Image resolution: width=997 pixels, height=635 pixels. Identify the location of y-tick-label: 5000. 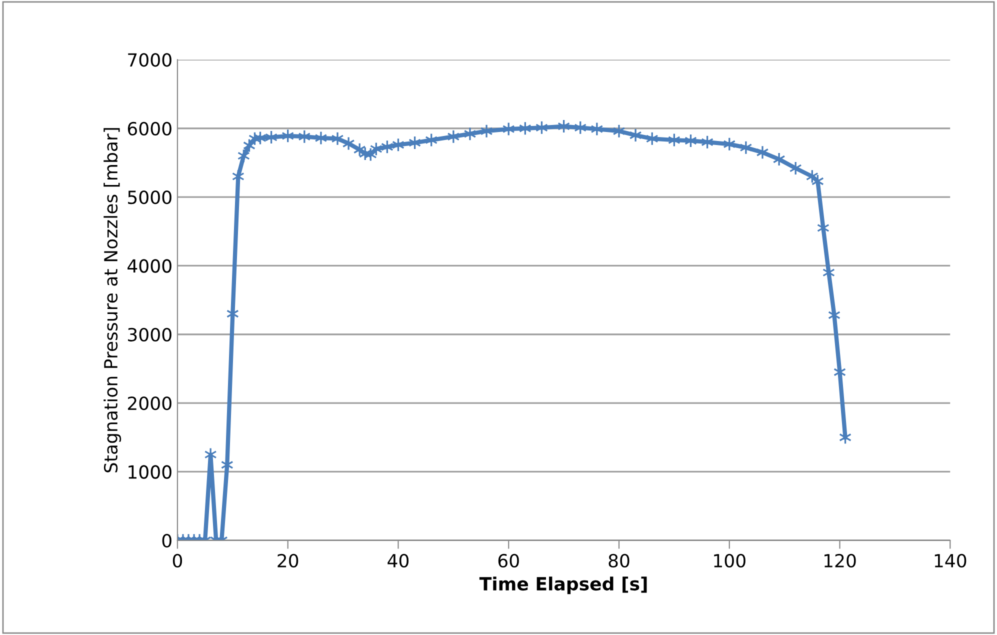
(150, 197).